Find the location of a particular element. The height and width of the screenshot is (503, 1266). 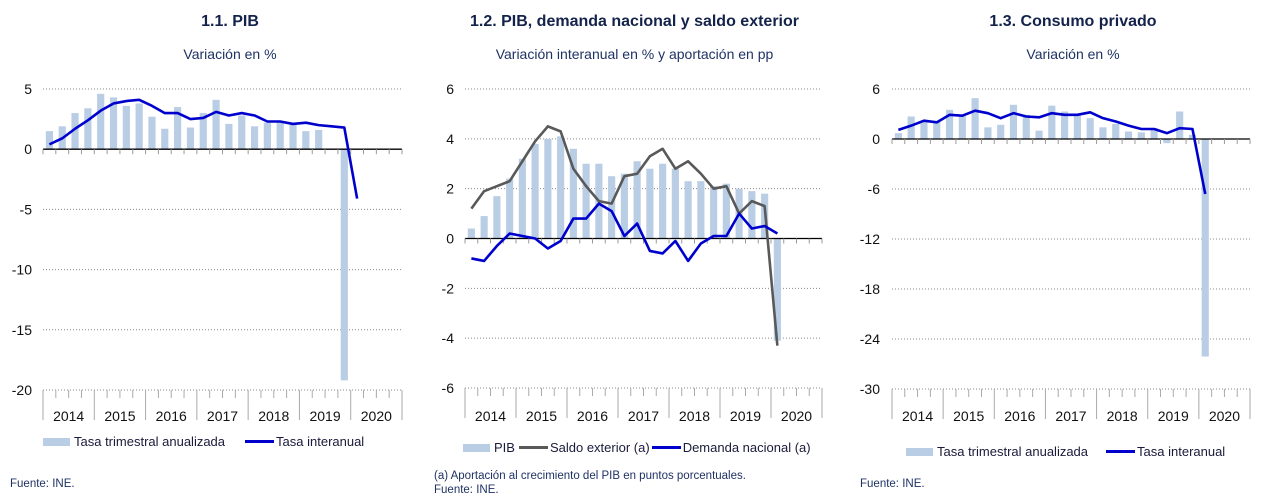

x-tick-label: 2015 is located at coordinates (541, 416).